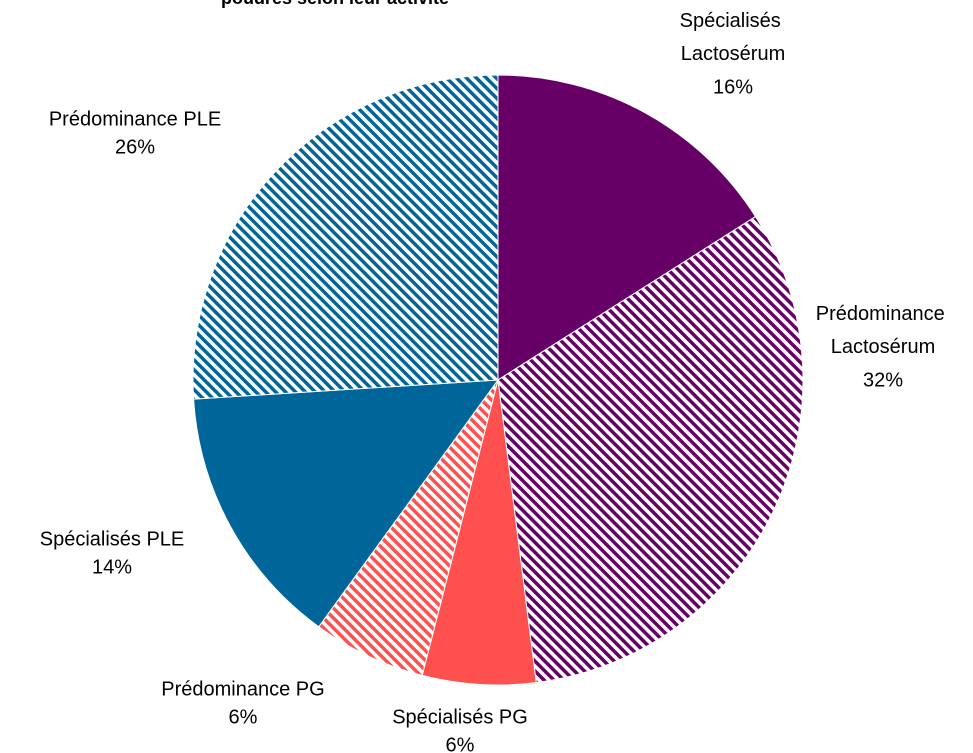  I want to click on value-label: 26%, so click(135, 147).